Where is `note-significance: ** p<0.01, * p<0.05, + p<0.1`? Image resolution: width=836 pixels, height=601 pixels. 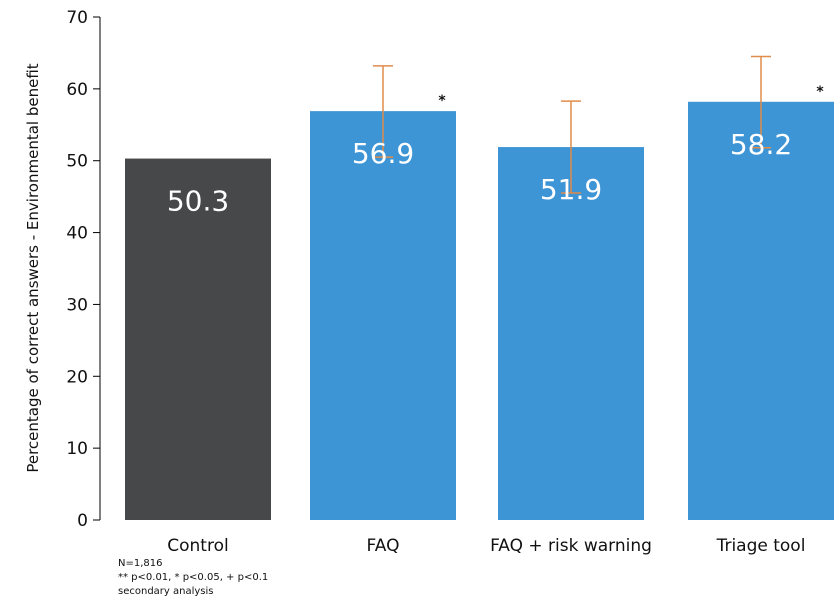 note-significance: ** p<0.01, * p<0.05, + p<0.1 is located at coordinates (193, 577).